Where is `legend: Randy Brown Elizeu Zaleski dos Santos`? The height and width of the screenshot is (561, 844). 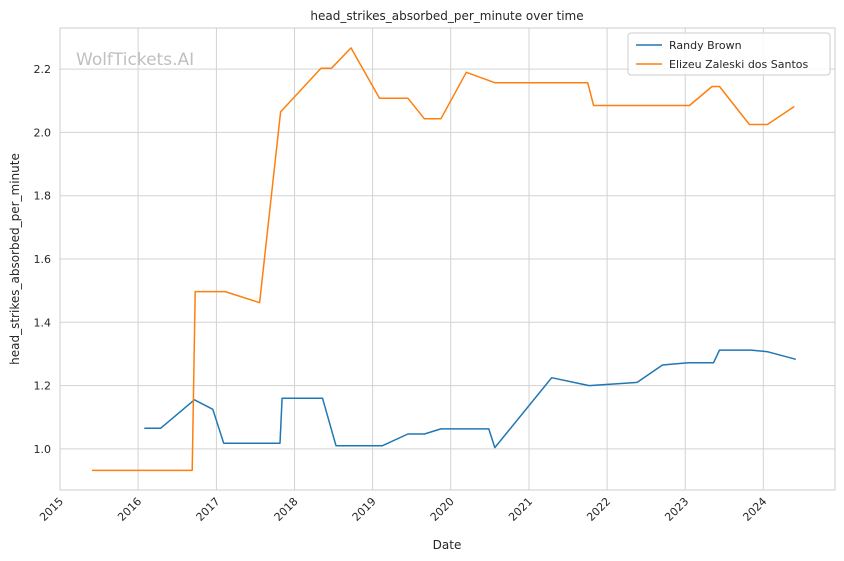 legend: Randy Brown Elizeu Zaleski dos Santos is located at coordinates (729, 54).